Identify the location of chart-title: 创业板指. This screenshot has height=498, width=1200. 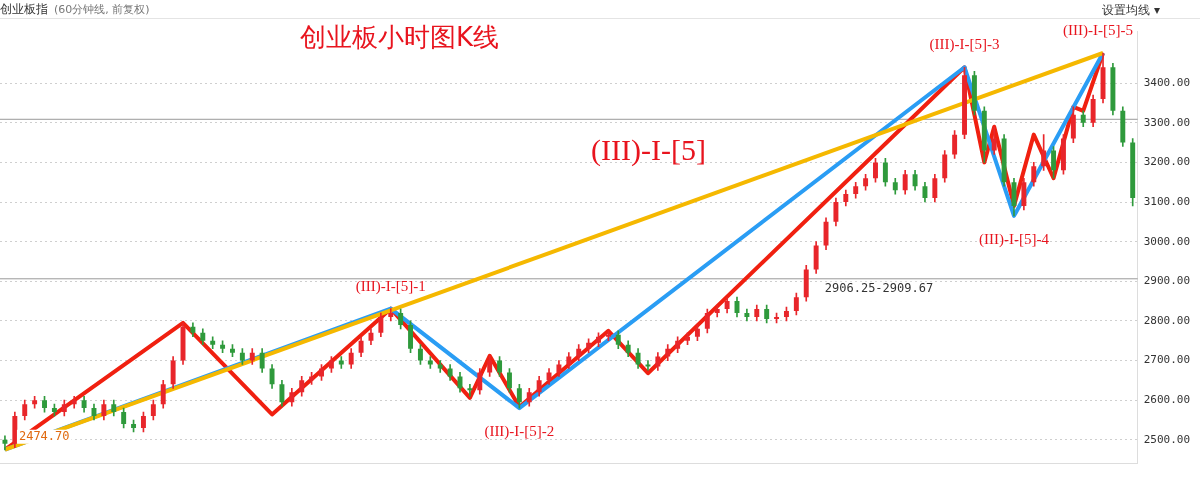
(24, 9).